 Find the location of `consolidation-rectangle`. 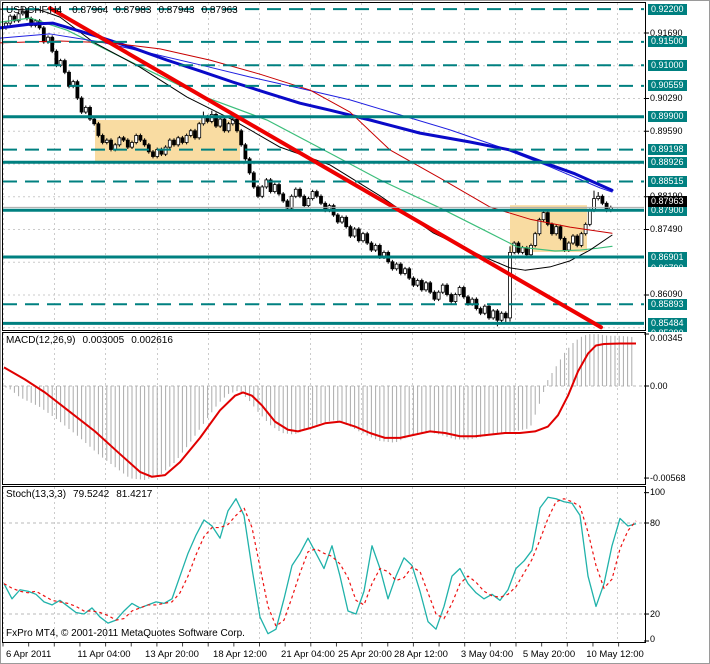

consolidation-rectangle is located at coordinates (167, 141).